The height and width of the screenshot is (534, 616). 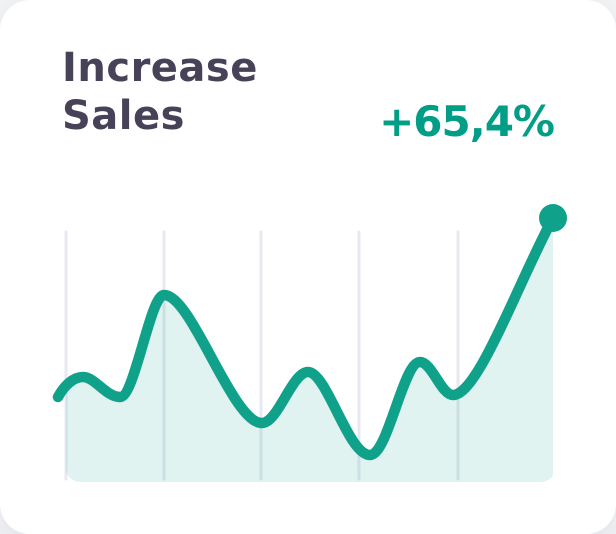 What do you see at coordinates (467, 121) in the screenshot?
I see `percent-change-badge: +65,4%` at bounding box center [467, 121].